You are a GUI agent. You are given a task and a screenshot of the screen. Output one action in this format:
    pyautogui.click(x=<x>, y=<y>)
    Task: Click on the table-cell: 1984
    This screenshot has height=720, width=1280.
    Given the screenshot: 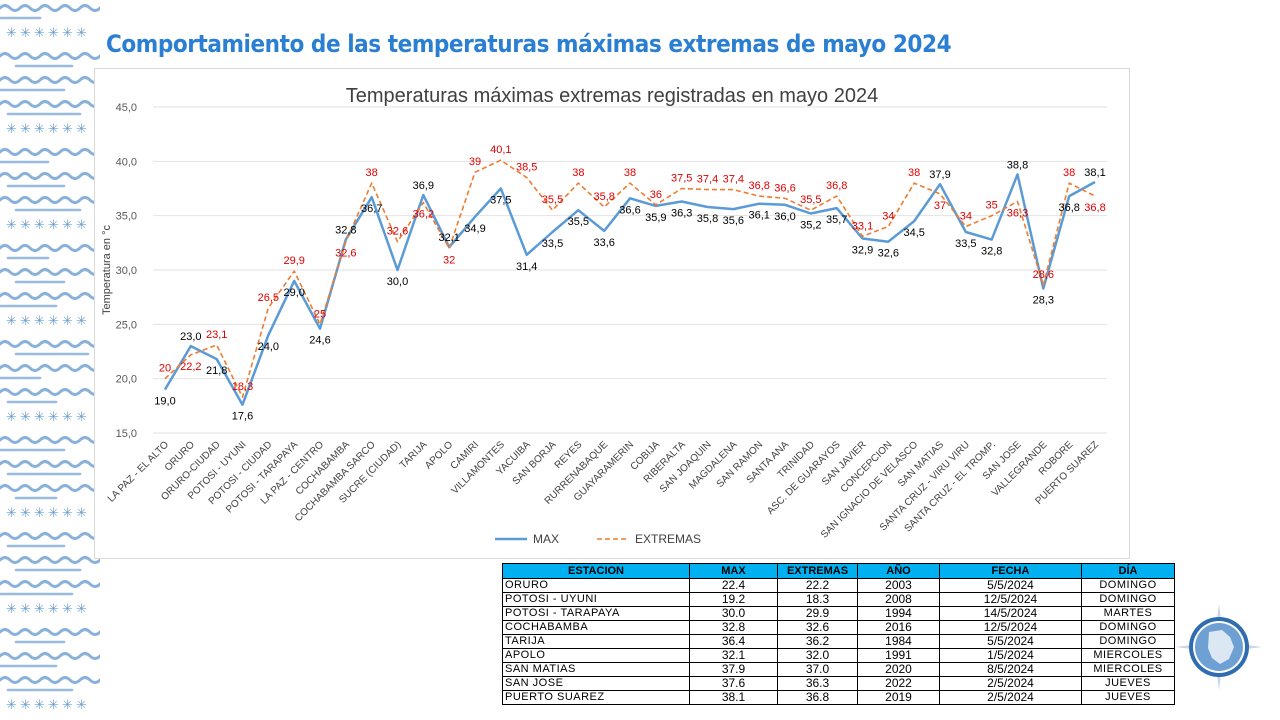 What is the action you would take?
    pyautogui.click(x=898, y=641)
    